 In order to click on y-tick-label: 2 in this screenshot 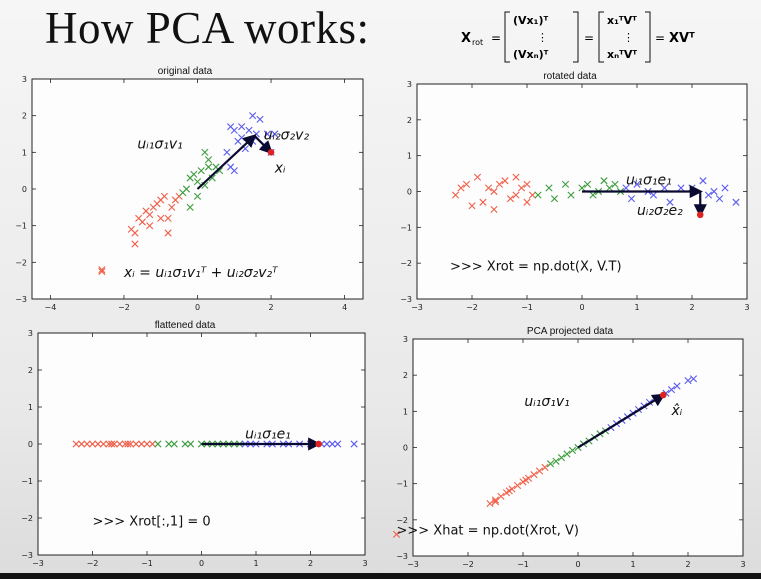, I will do `click(405, 375)`.